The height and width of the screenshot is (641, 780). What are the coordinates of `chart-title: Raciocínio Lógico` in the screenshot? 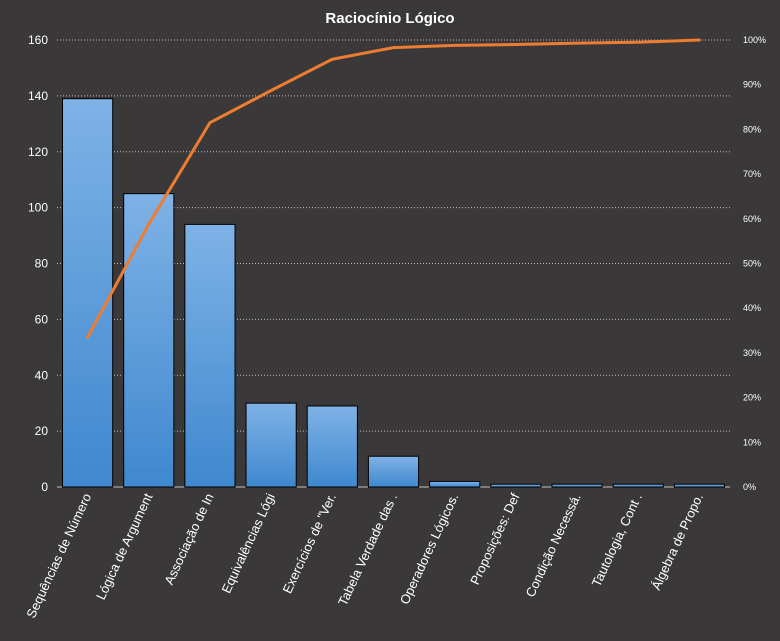 It's located at (389, 18).